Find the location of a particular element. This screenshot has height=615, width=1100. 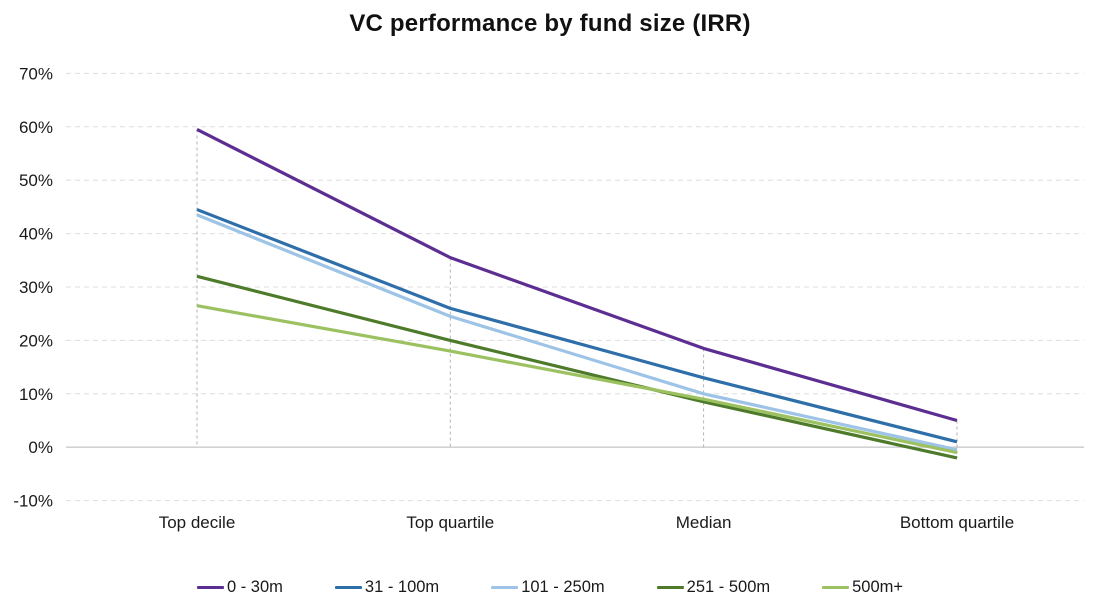

legend-item: 251 - 500m is located at coordinates (713, 587).